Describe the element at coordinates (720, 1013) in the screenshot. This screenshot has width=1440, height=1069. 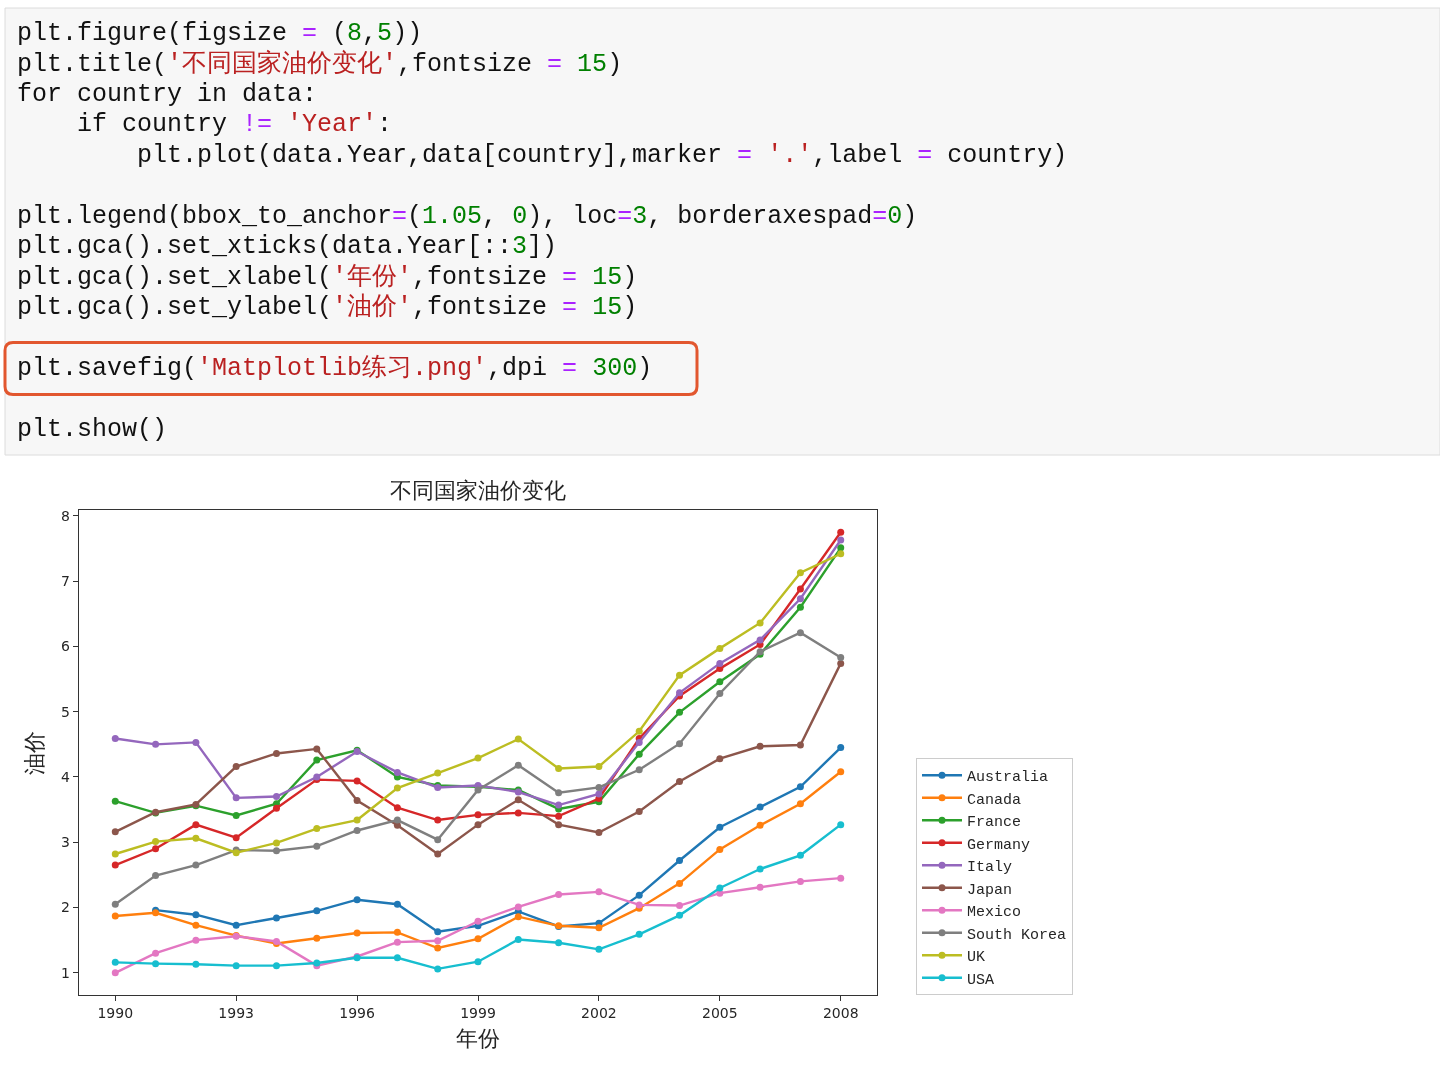
I see `x-tick-label: 2005` at that location.